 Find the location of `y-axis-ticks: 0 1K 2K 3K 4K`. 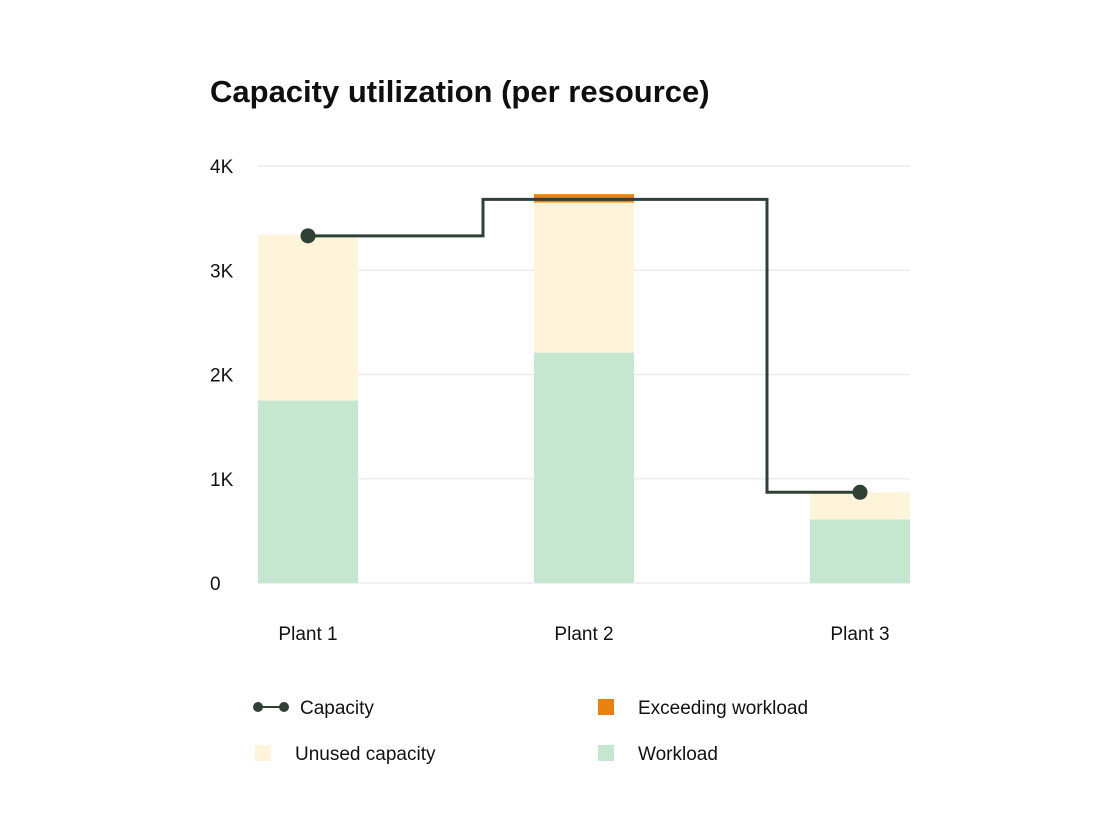

y-axis-ticks: 0 1K 2K 3K 4K is located at coordinates (222, 376).